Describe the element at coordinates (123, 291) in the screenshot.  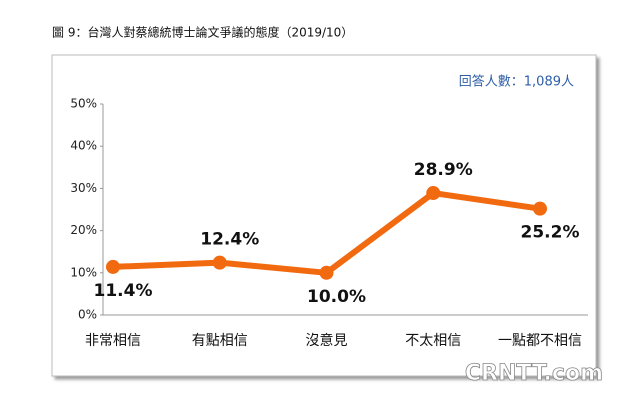
I see `value-label: 11.4%` at that location.